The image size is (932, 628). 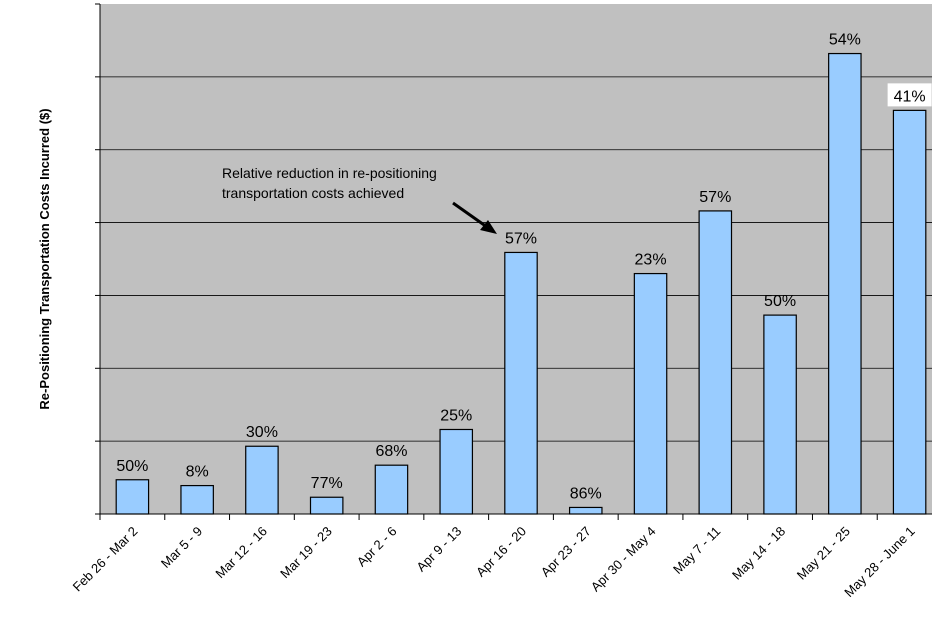 What do you see at coordinates (696, 550) in the screenshot?
I see `category-label: May 7 - 11` at bounding box center [696, 550].